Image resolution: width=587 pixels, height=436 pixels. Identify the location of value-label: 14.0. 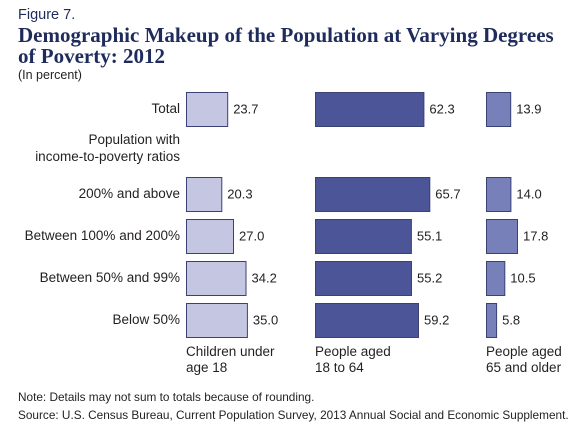
(528, 194).